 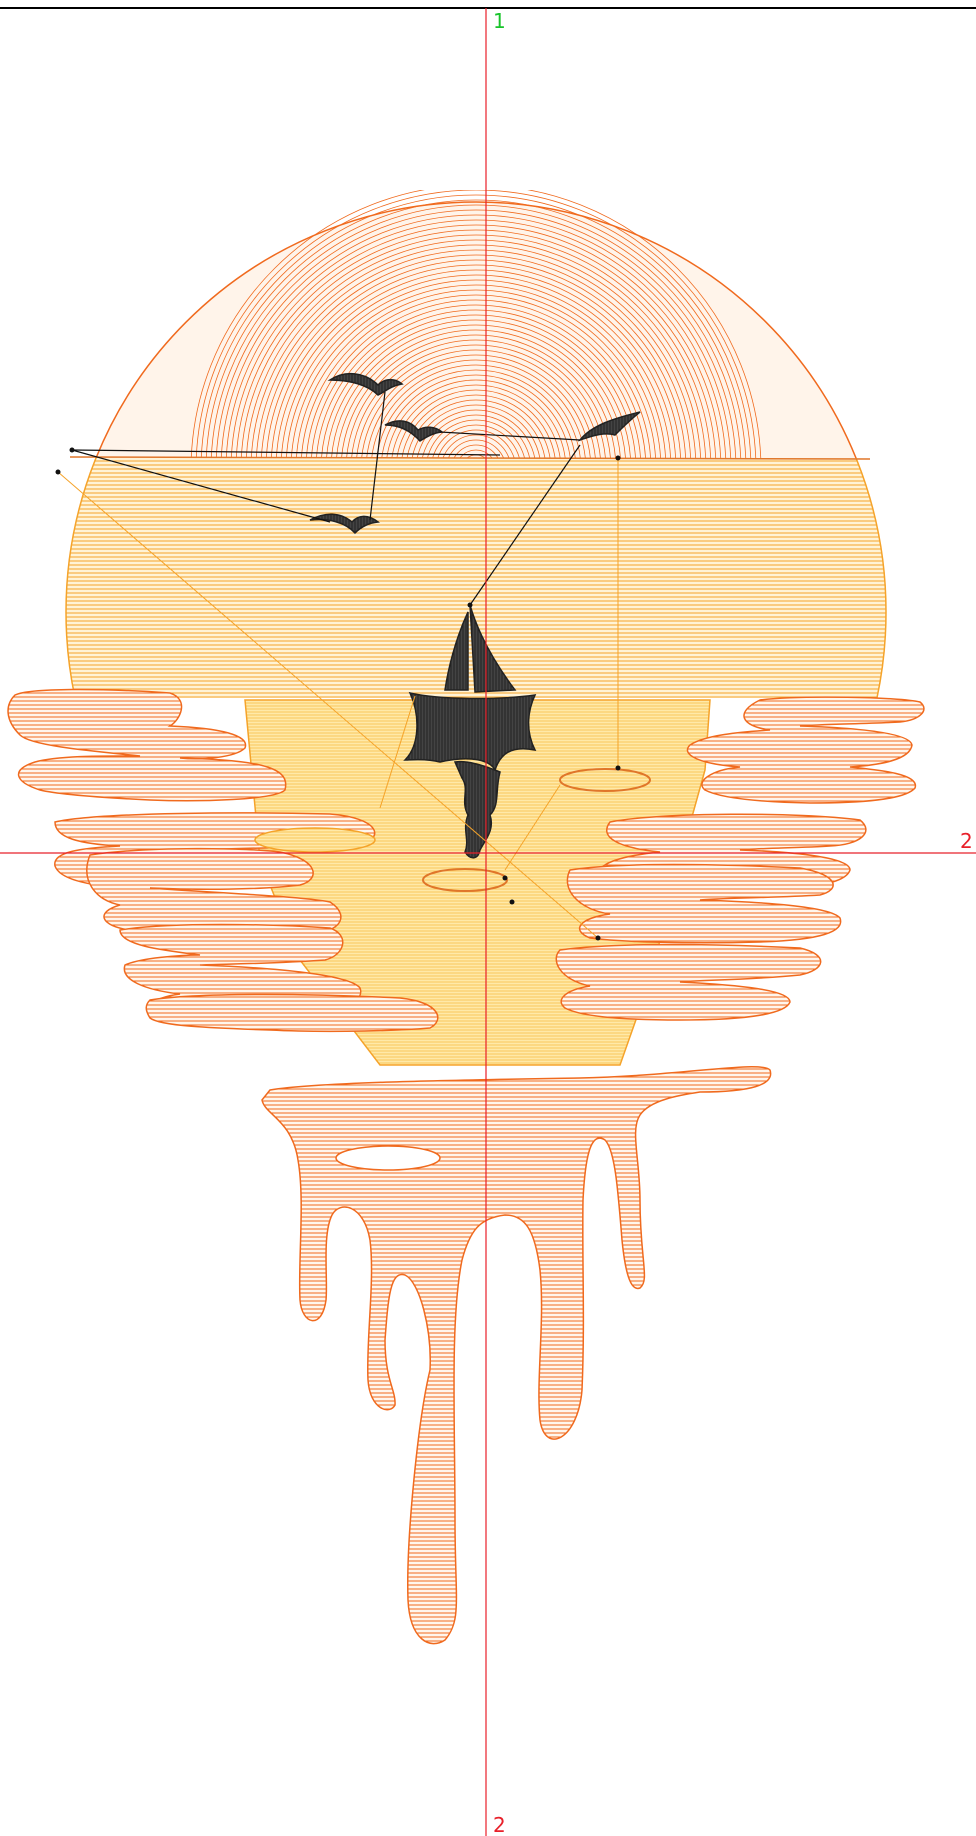 I want to click on sailboat, so click(x=470, y=731).